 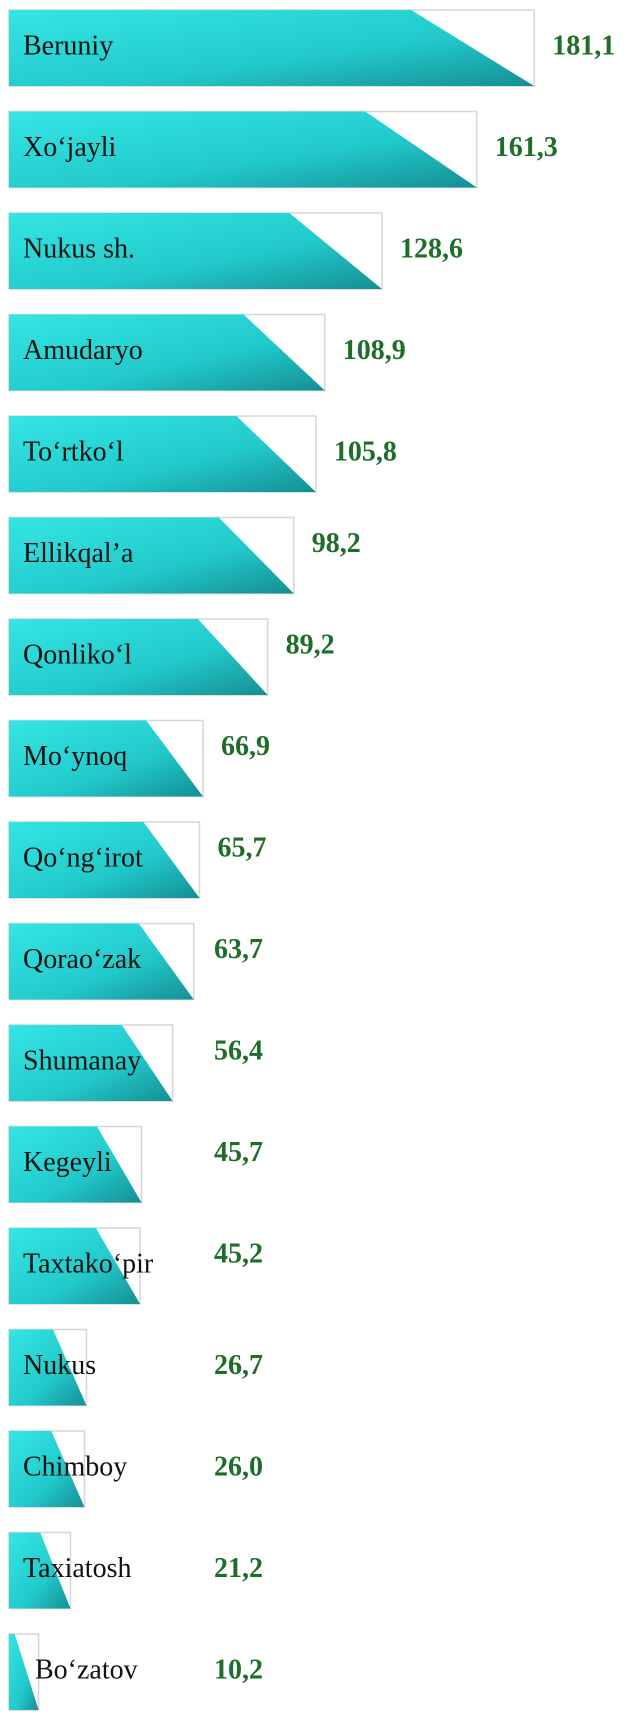 What do you see at coordinates (68, 45) in the screenshot?
I see `category-label: Beruniy` at bounding box center [68, 45].